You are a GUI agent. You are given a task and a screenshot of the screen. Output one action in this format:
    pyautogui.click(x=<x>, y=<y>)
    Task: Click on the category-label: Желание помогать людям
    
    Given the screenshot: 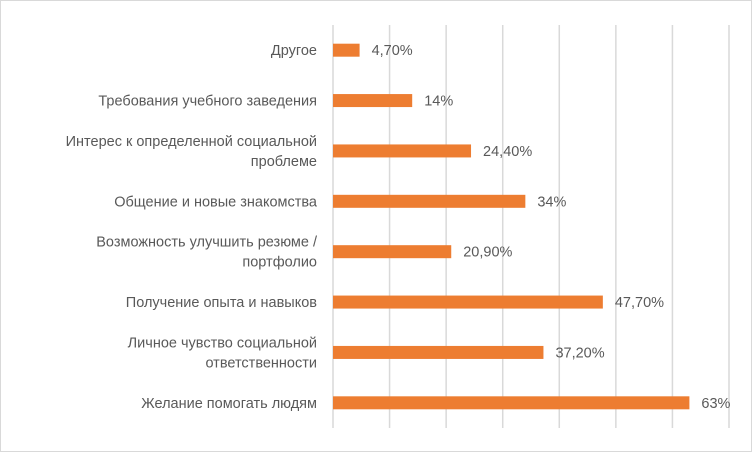 What is the action you would take?
    pyautogui.click(x=229, y=404)
    